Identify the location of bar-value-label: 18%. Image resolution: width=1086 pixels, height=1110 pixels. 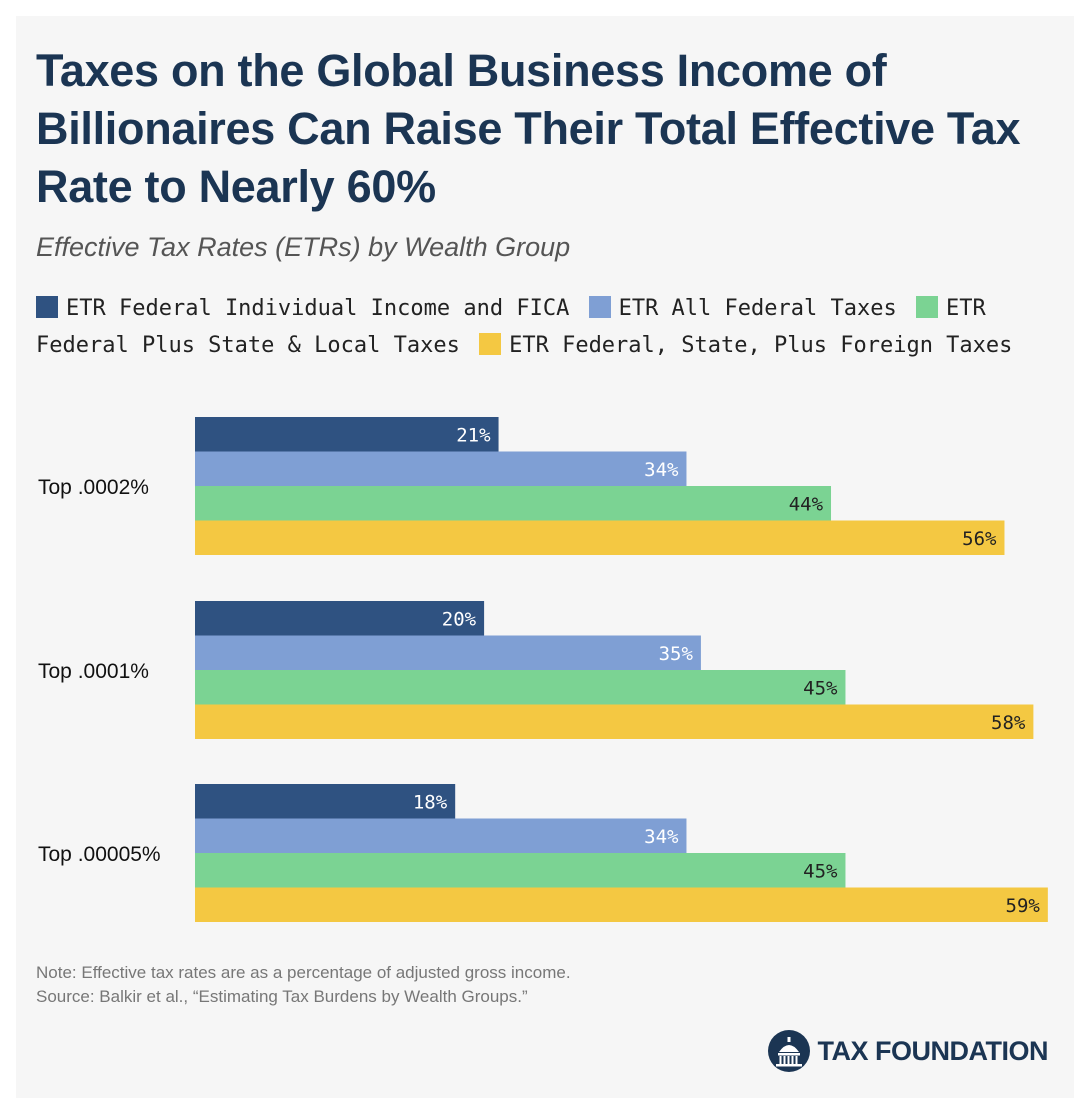
(430, 802).